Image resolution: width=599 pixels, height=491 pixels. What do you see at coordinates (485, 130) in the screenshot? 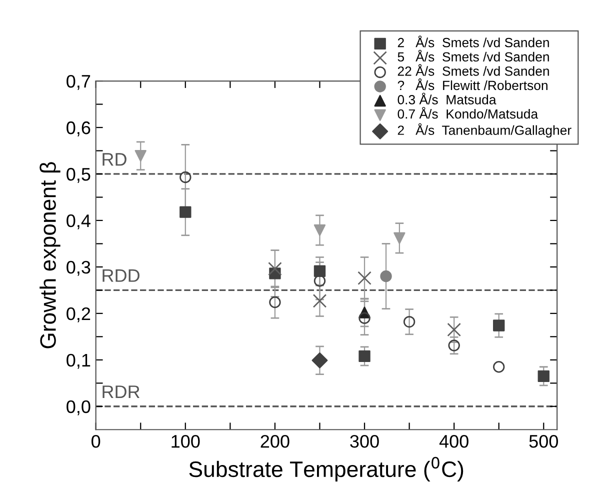
I see `legend-label: 2 Å/s Tanenbaum/Gallagher` at bounding box center [485, 130].